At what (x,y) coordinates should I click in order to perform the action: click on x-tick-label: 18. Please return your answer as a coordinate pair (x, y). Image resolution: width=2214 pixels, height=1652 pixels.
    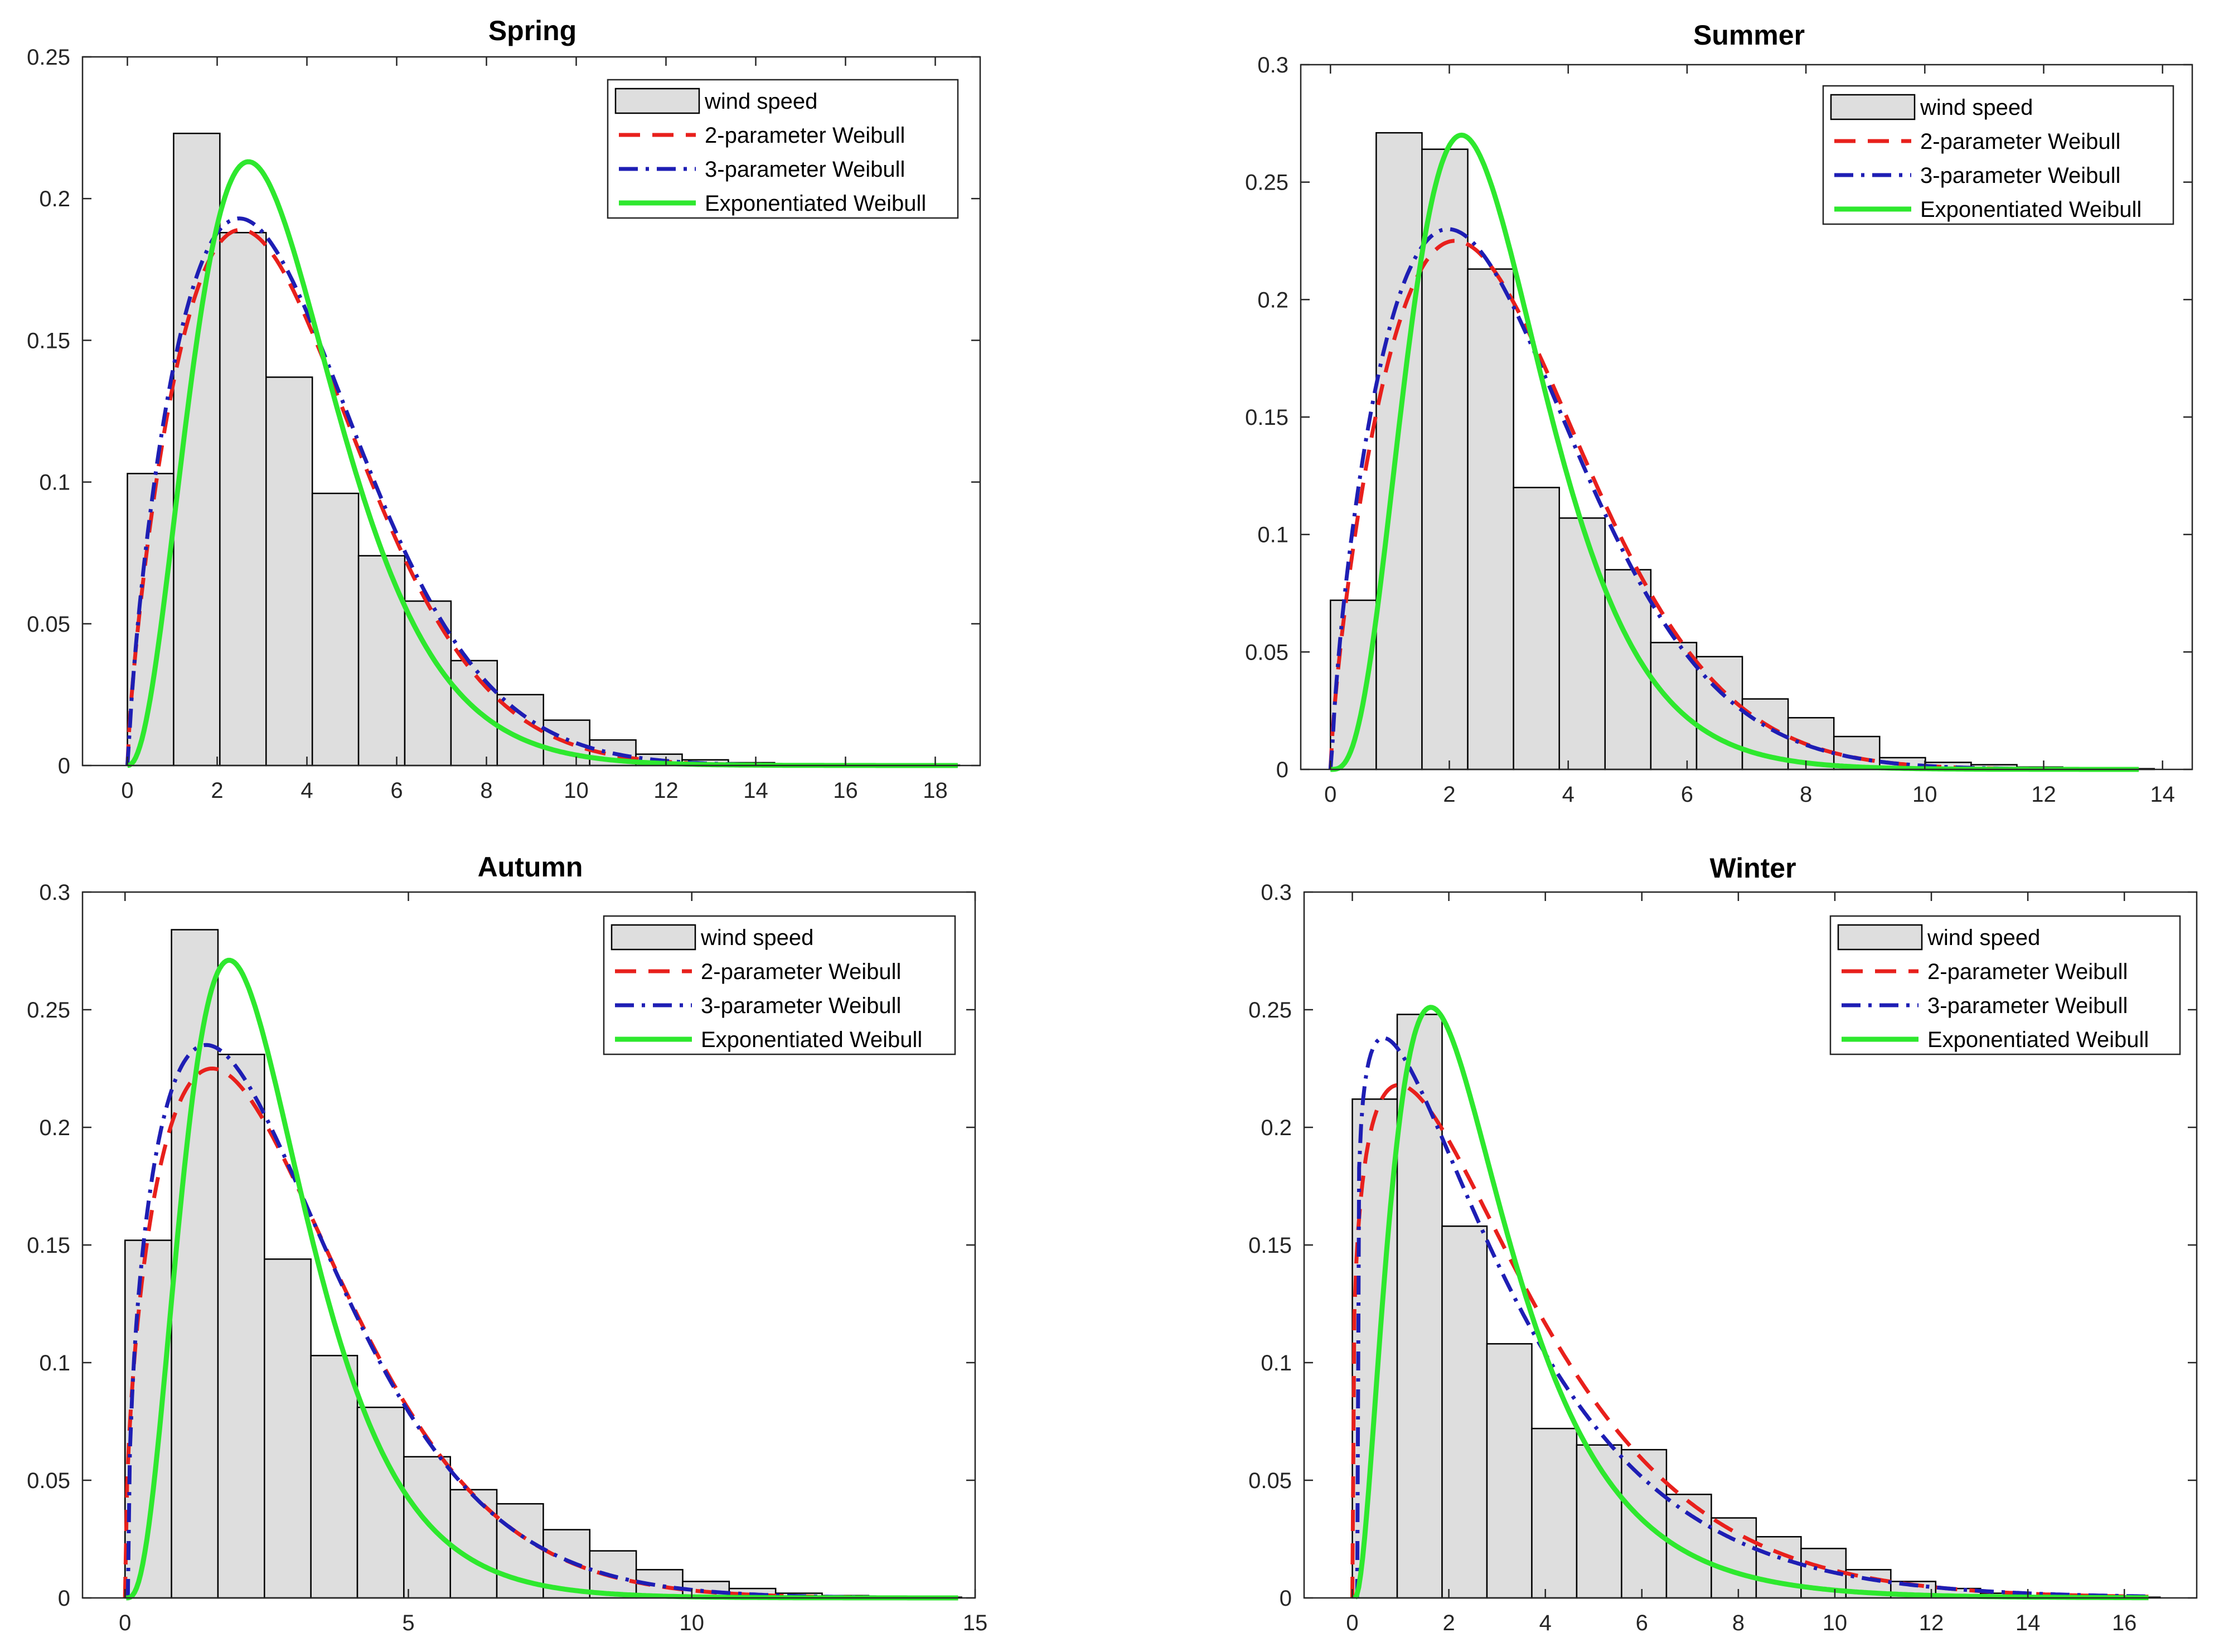
    Looking at the image, I should click on (936, 790).